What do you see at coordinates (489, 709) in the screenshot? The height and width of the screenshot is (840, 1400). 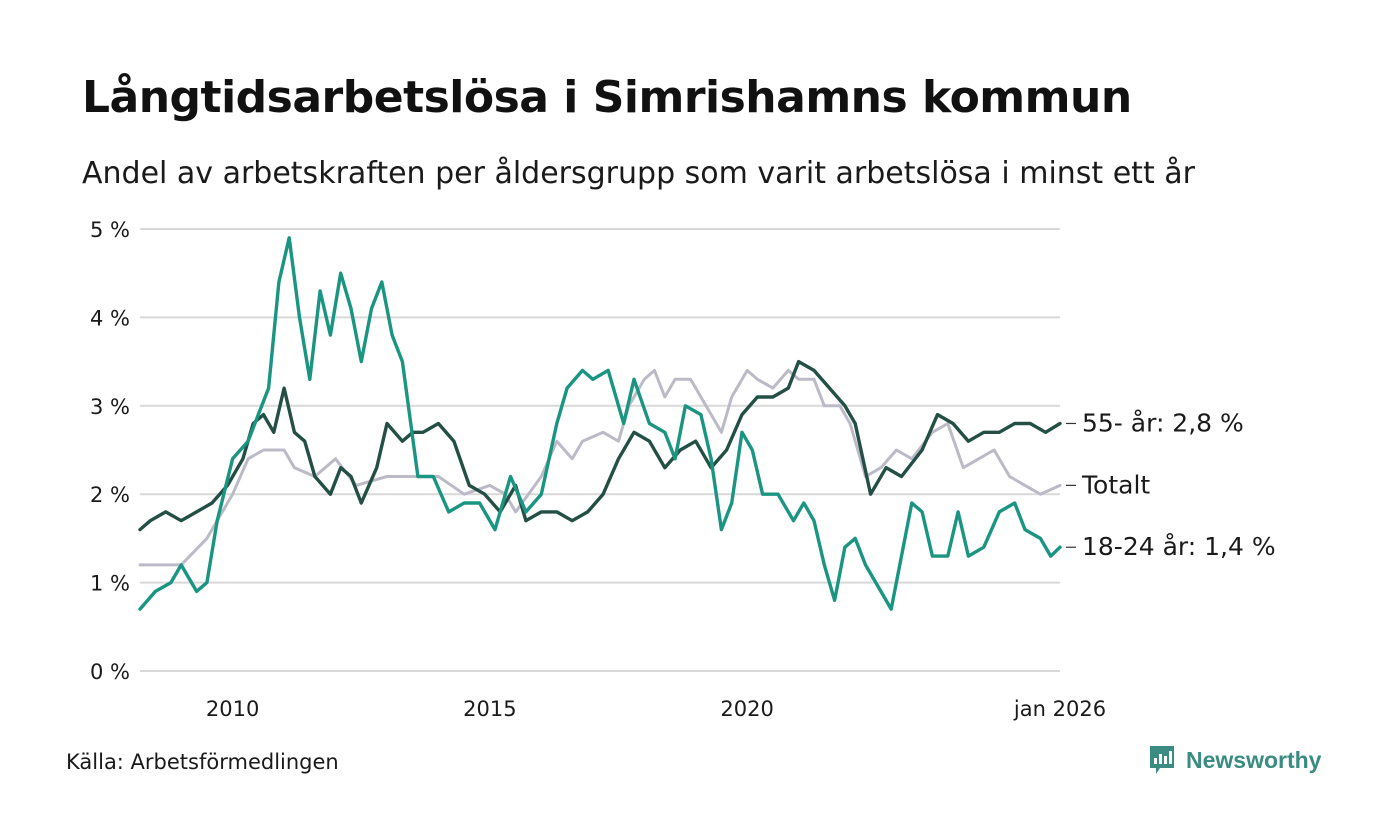 I see `x-tick-label: 2015` at bounding box center [489, 709].